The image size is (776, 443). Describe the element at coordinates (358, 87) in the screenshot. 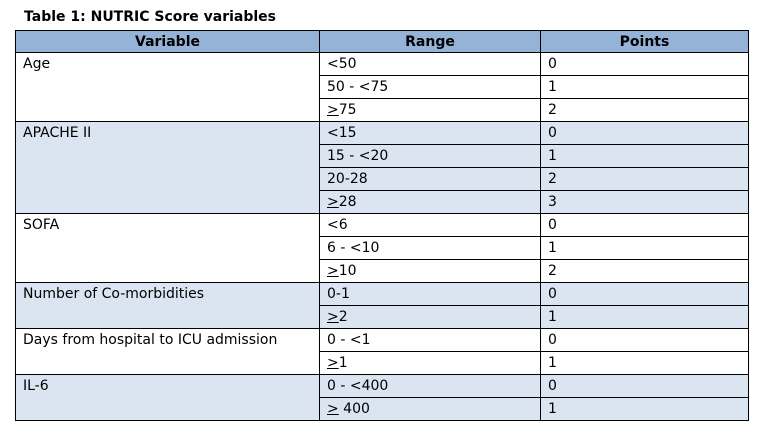

I see `range-value: 50 - <75` at that location.